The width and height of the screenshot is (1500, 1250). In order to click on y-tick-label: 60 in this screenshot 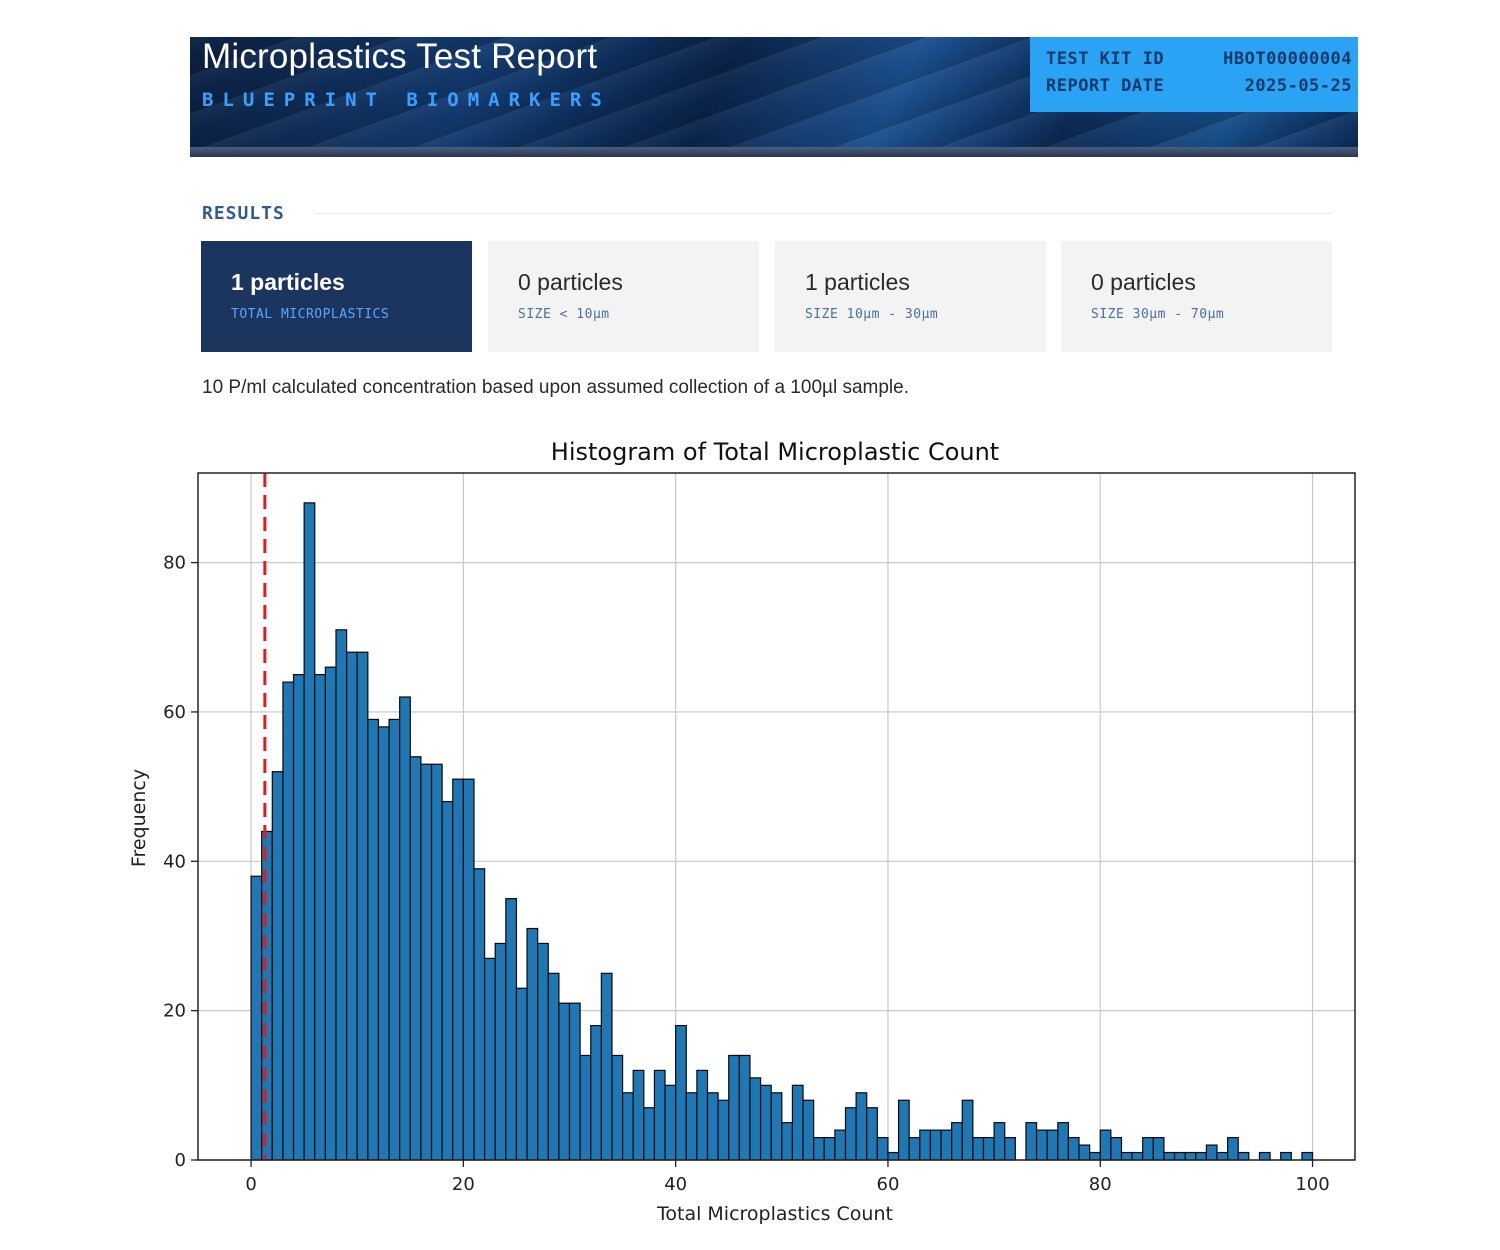, I will do `click(174, 712)`.